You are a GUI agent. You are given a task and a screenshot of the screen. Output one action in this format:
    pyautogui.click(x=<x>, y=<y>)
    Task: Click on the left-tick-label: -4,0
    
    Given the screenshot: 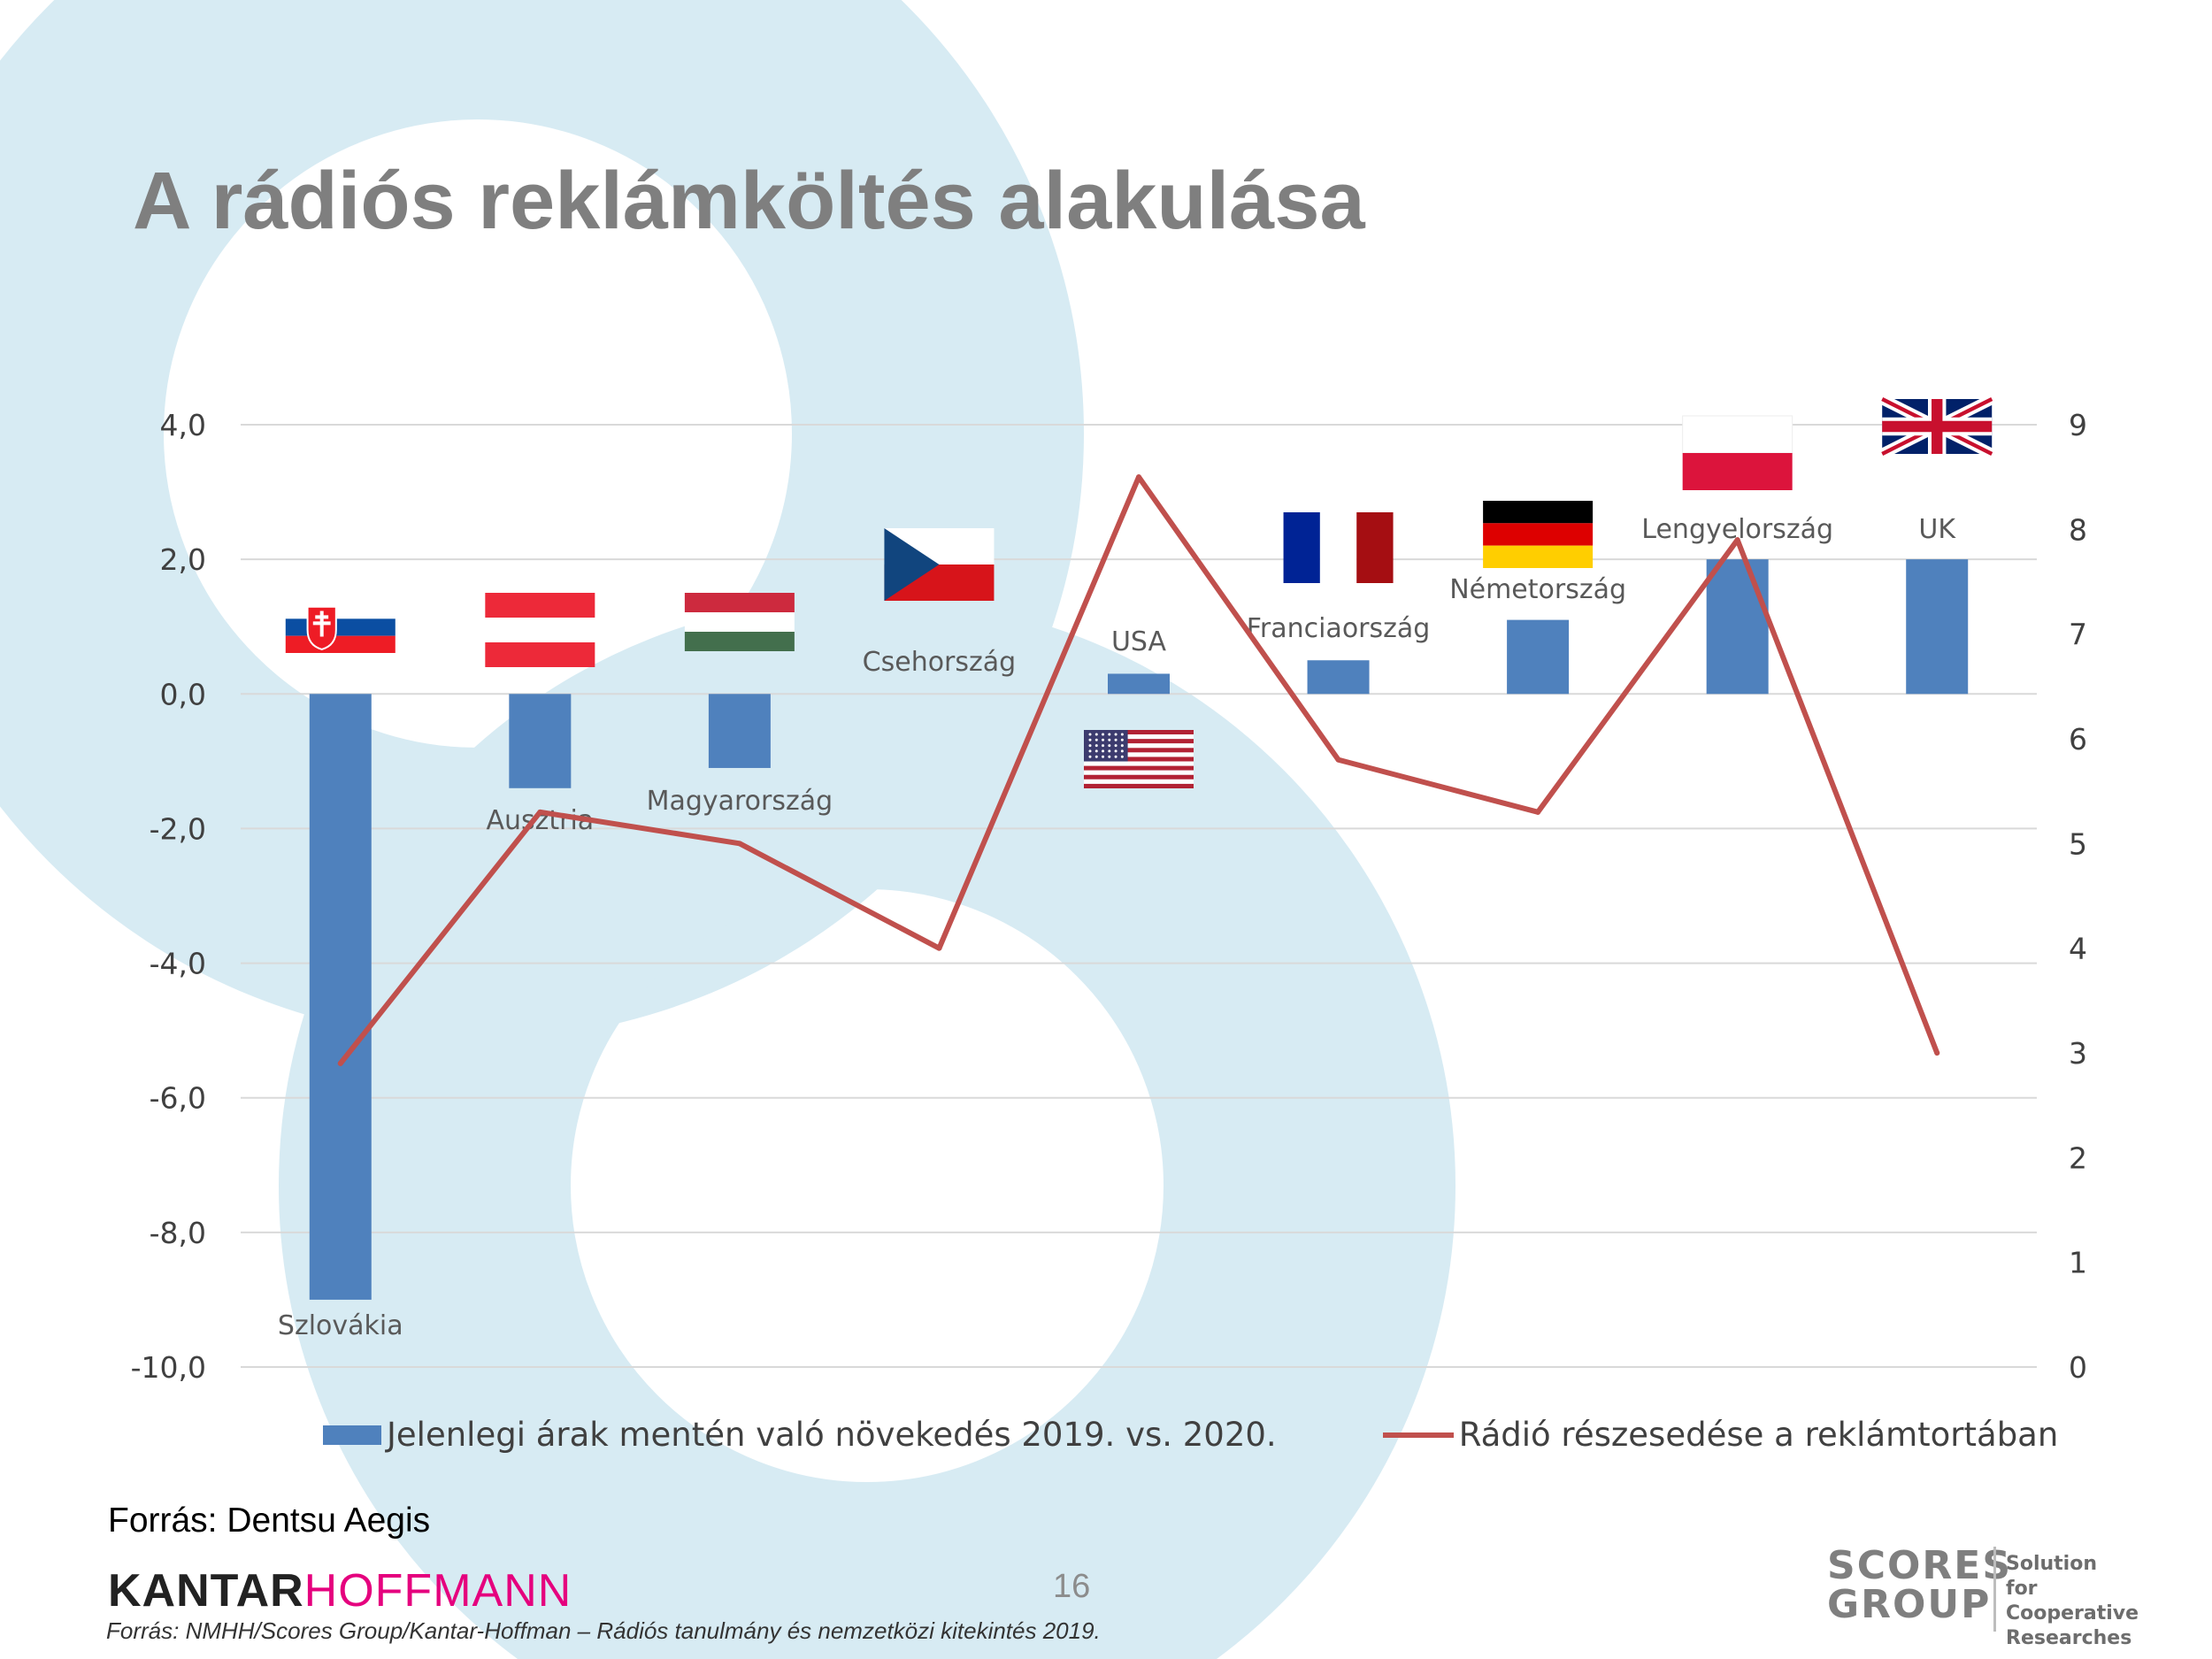 What is the action you would take?
    pyautogui.click(x=178, y=964)
    